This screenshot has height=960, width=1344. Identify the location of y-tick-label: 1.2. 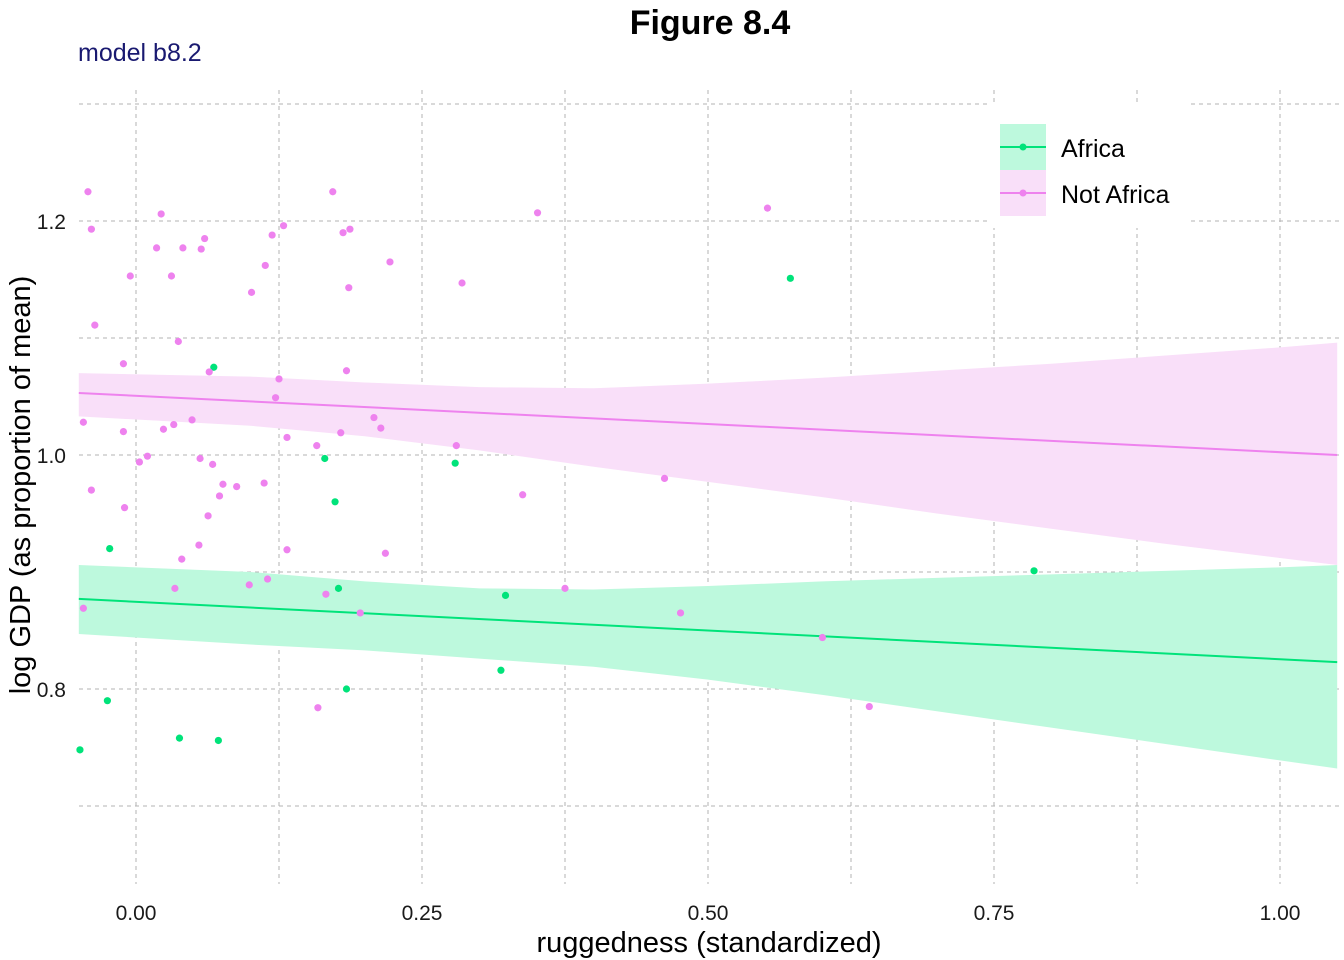
(51, 222).